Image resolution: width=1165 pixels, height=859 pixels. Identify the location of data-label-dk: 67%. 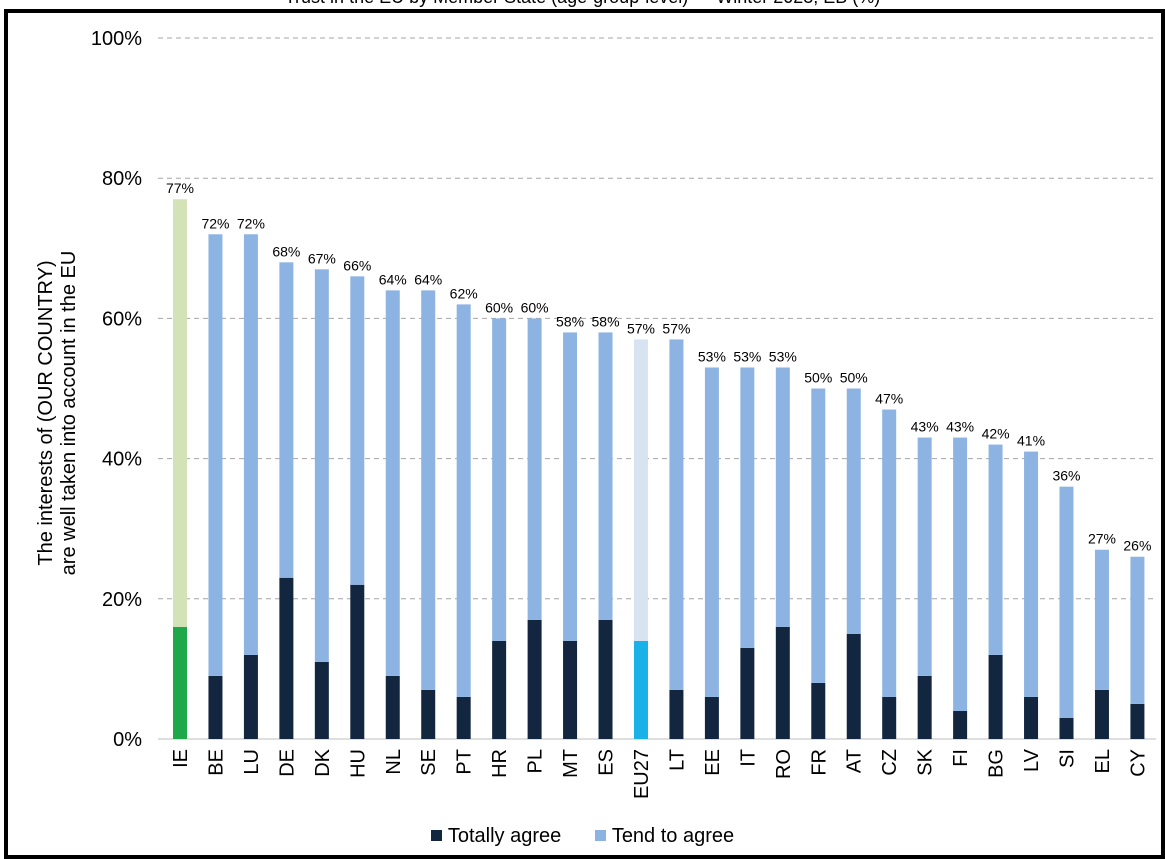
(322, 258).